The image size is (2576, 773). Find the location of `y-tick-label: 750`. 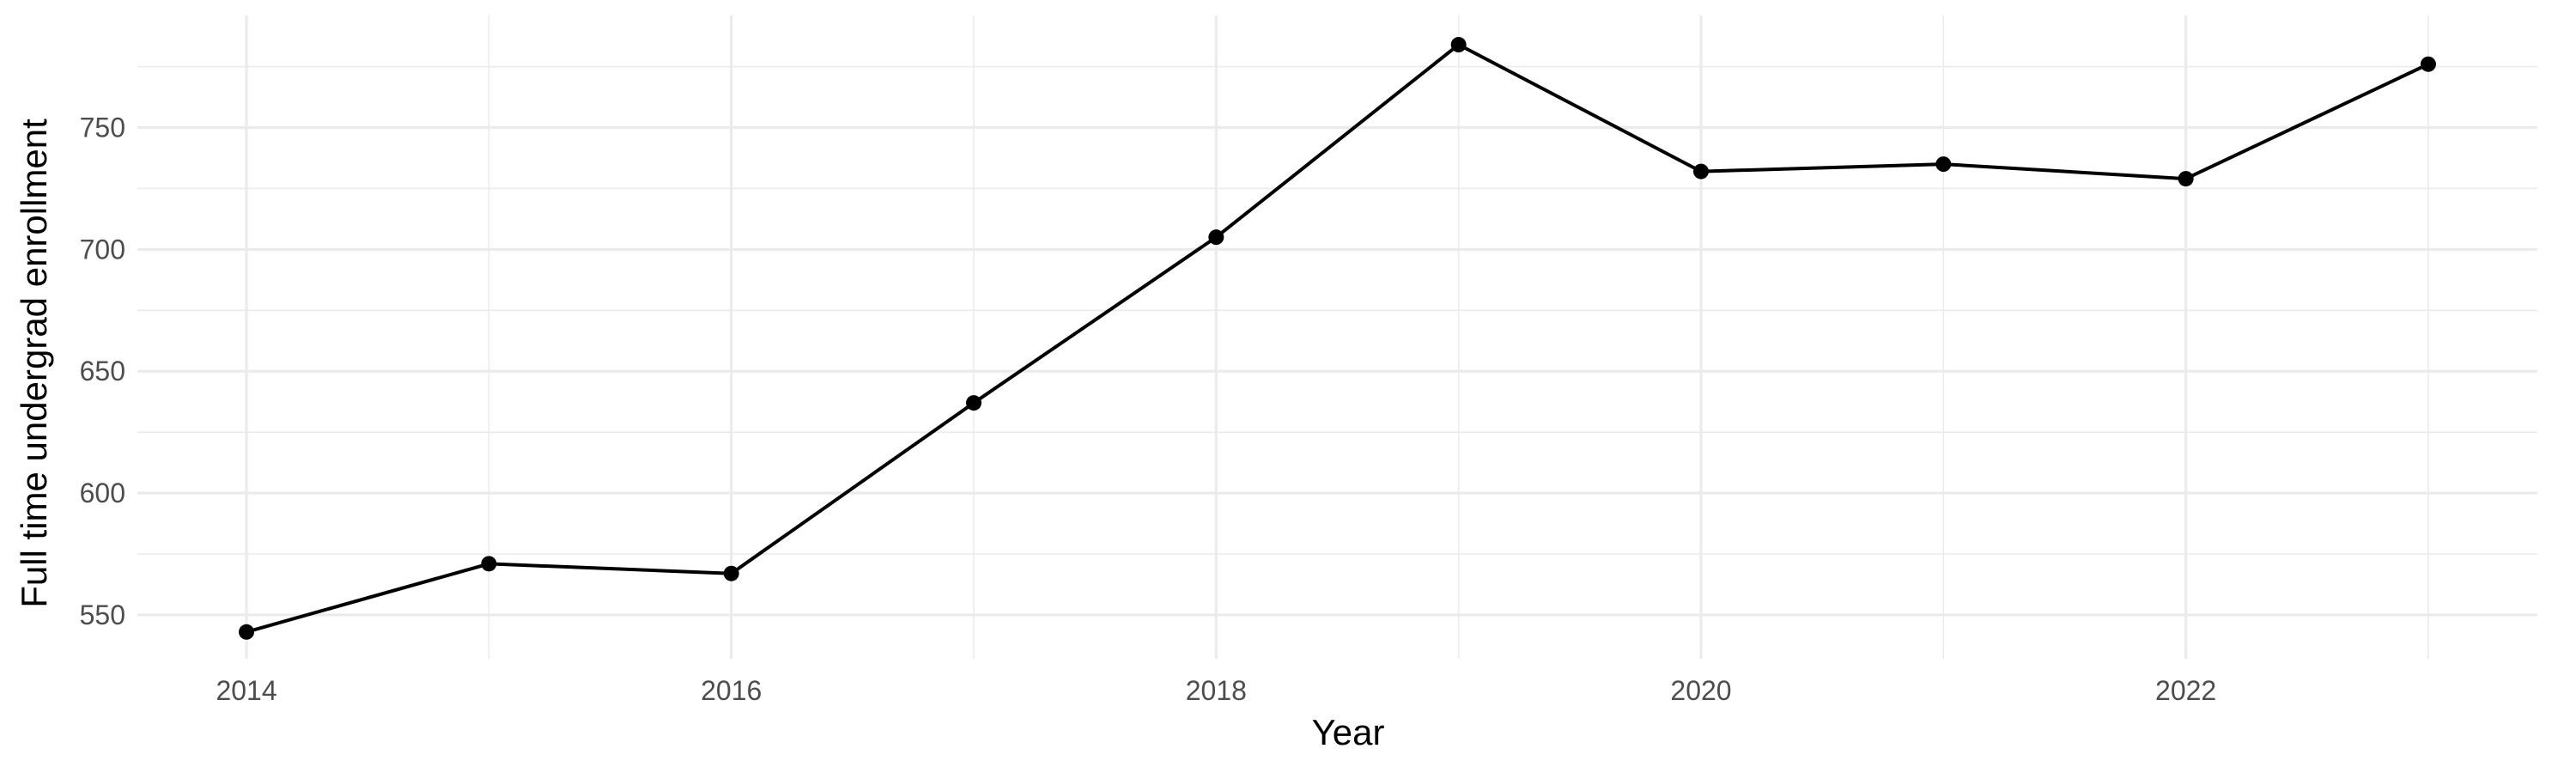

y-tick-label: 750 is located at coordinates (102, 128).